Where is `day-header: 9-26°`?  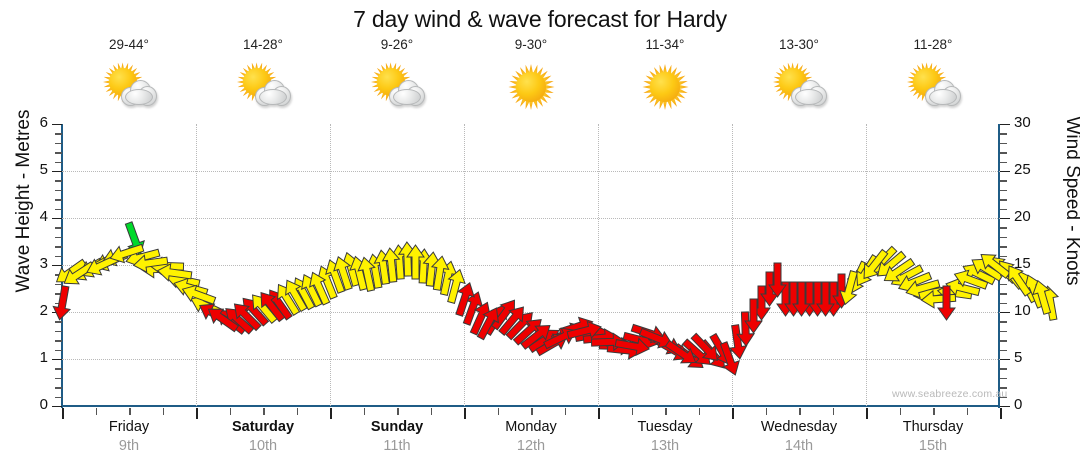 day-header: 9-26° is located at coordinates (397, 80).